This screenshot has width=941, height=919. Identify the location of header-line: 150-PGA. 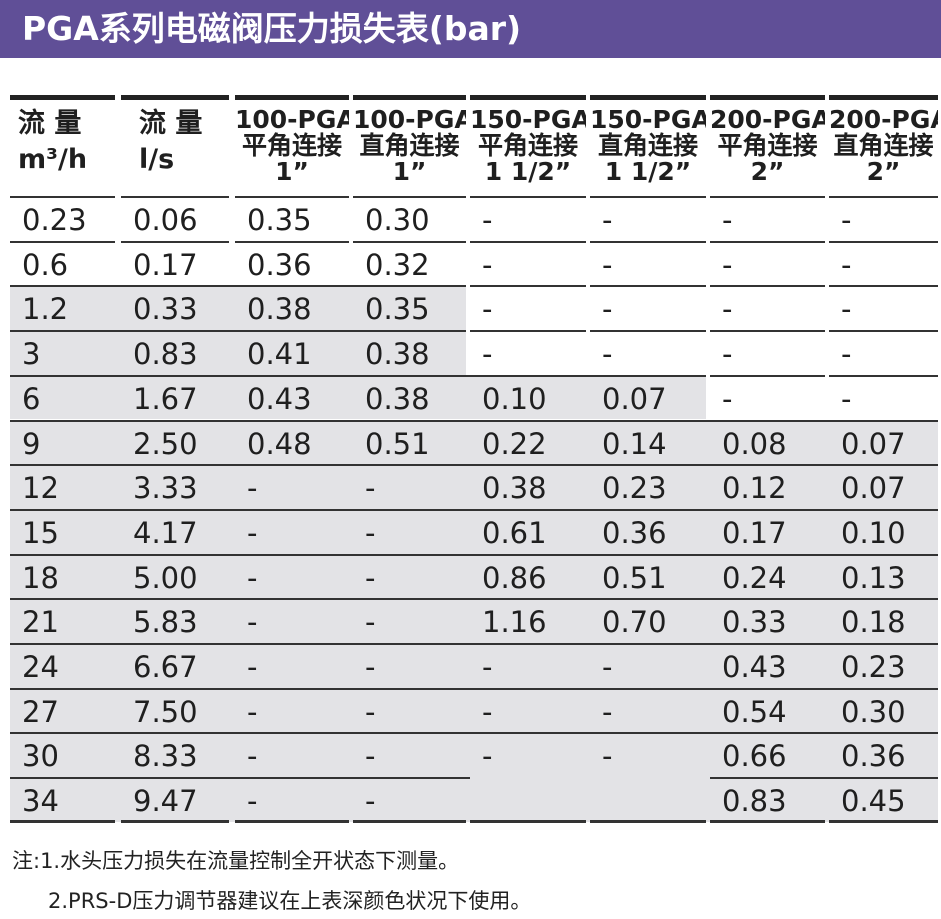
(648, 119).